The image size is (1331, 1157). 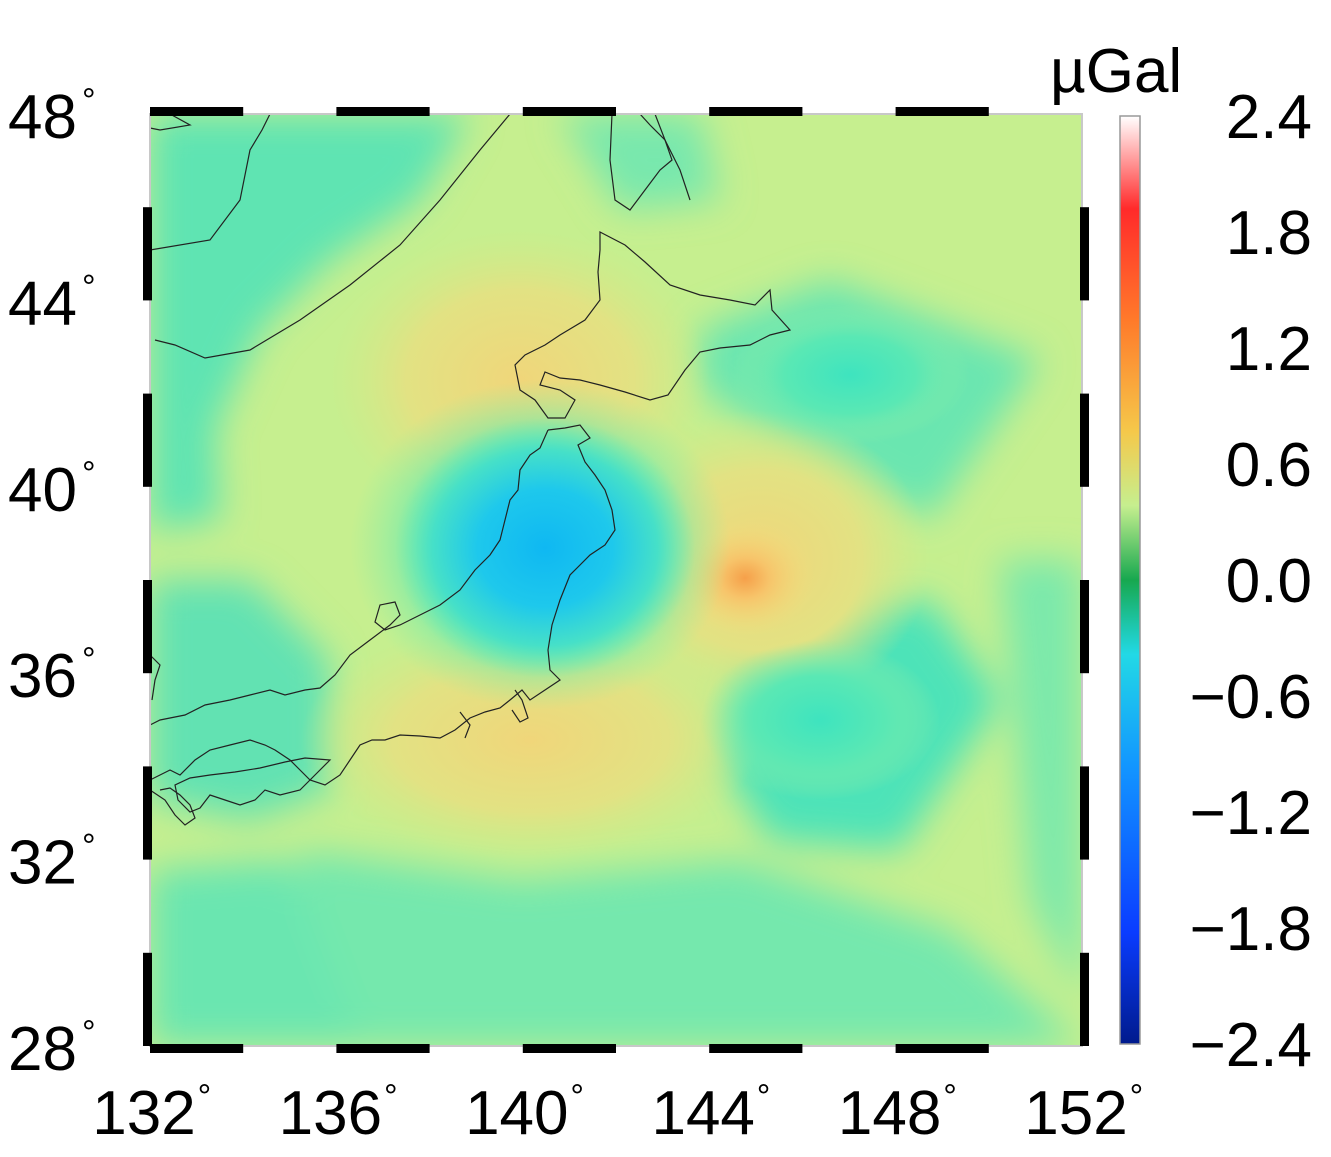 I want to click on x-tick-label: 140, so click(x=516, y=1113).